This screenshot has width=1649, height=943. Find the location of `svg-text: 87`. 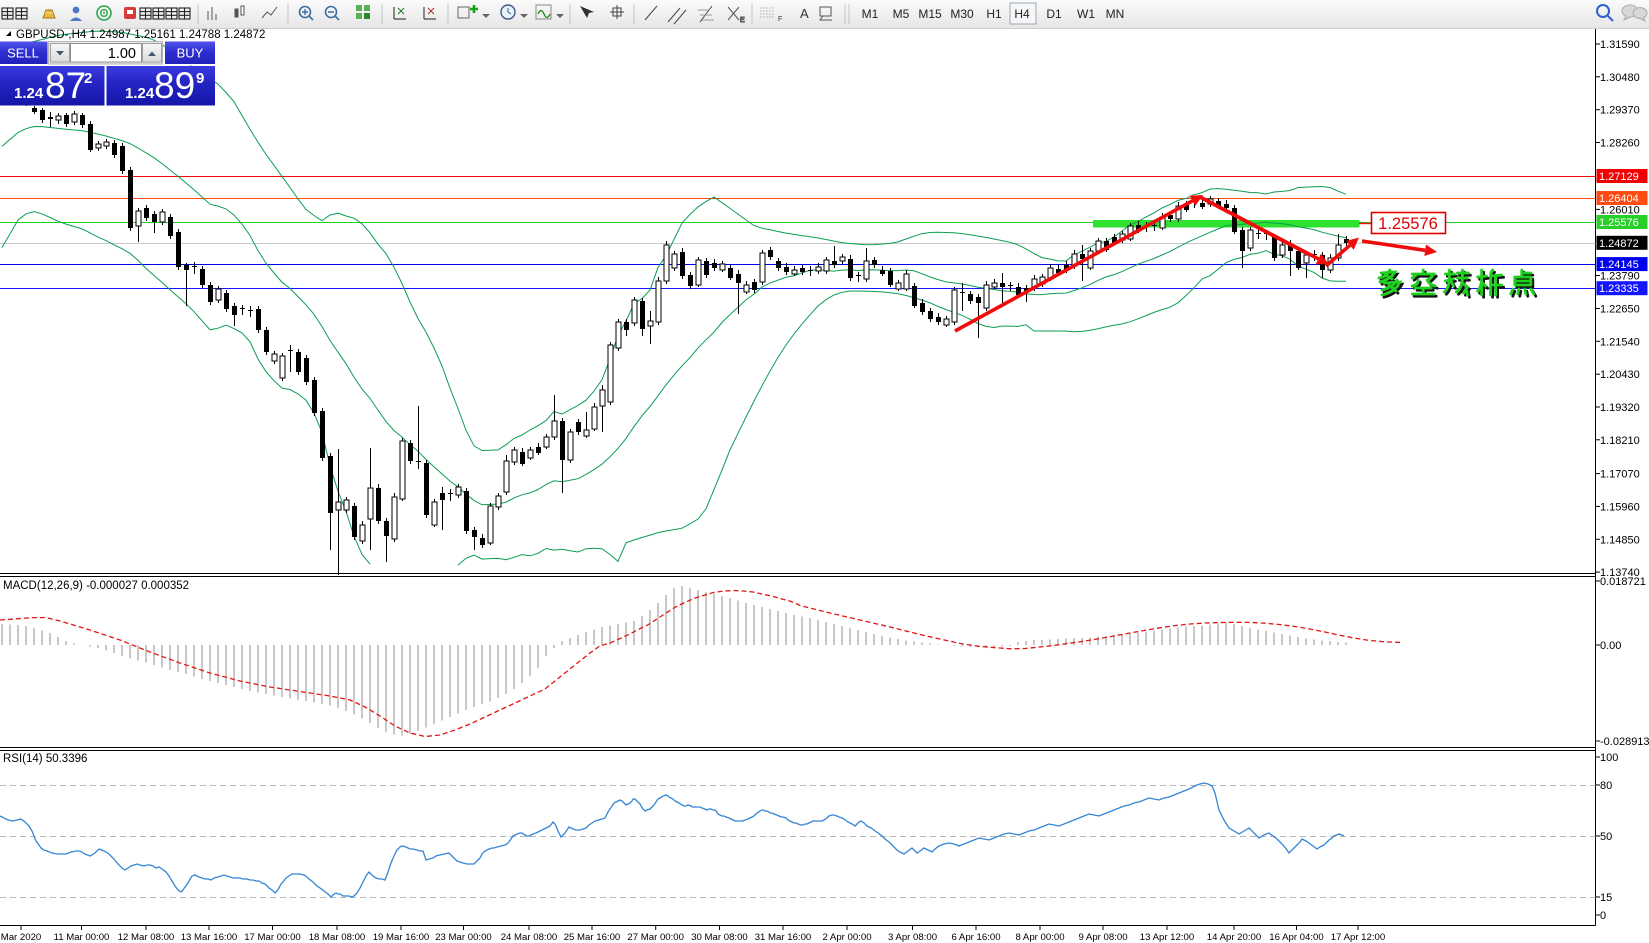

svg-text: 87 is located at coordinates (65, 85).